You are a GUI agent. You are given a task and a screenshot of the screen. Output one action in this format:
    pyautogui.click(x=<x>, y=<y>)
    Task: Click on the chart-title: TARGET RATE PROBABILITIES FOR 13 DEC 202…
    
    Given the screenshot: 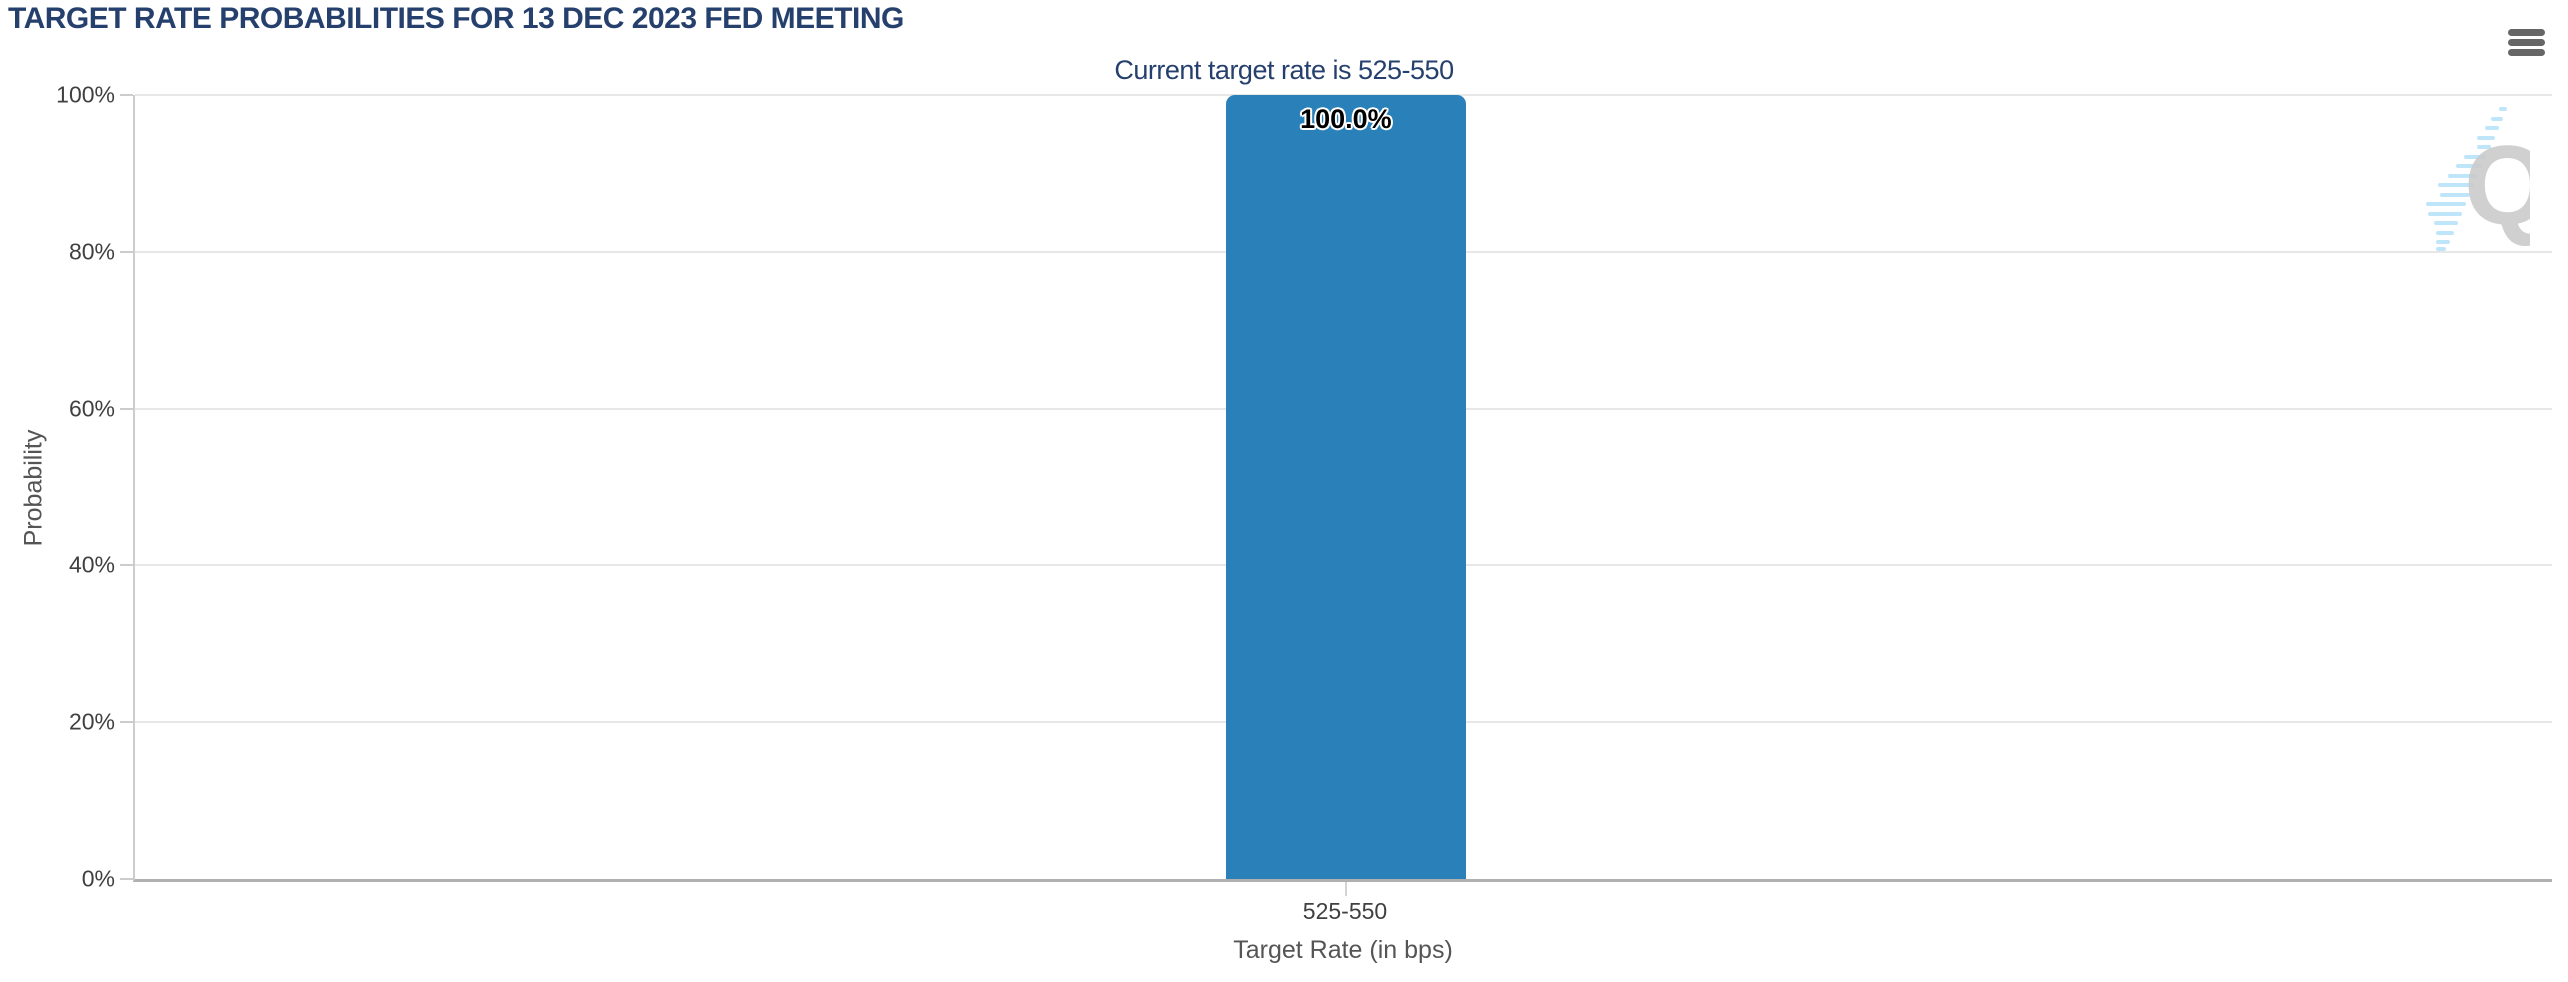 What is the action you would take?
    pyautogui.click(x=456, y=18)
    